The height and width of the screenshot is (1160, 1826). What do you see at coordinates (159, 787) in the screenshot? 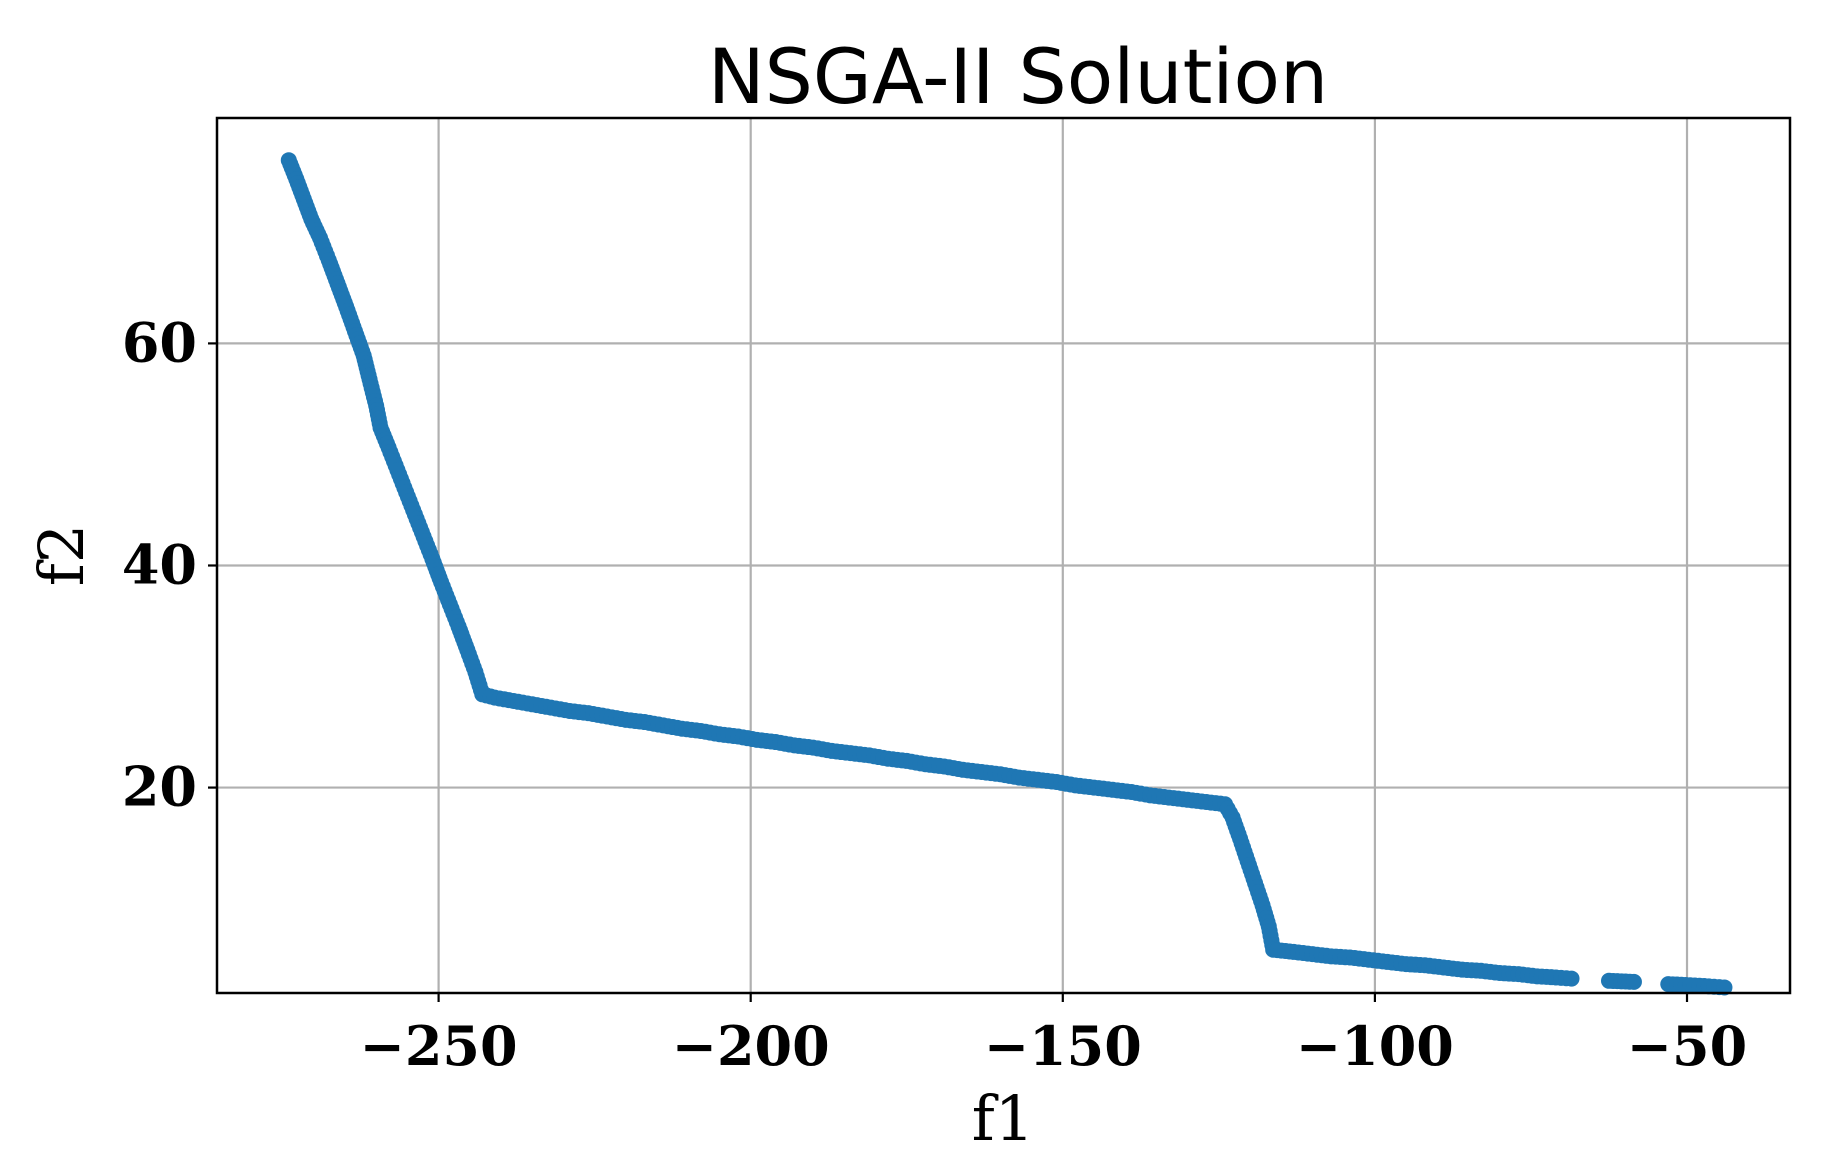
I see `y-tick-label: 20` at bounding box center [159, 787].